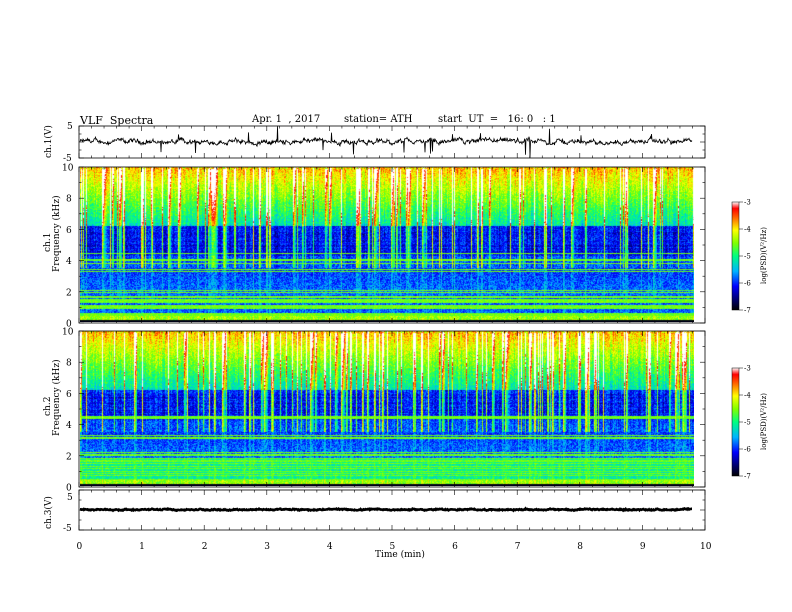  What do you see at coordinates (48, 242) in the screenshot?
I see `ch1-channel-label: ch.1` at bounding box center [48, 242].